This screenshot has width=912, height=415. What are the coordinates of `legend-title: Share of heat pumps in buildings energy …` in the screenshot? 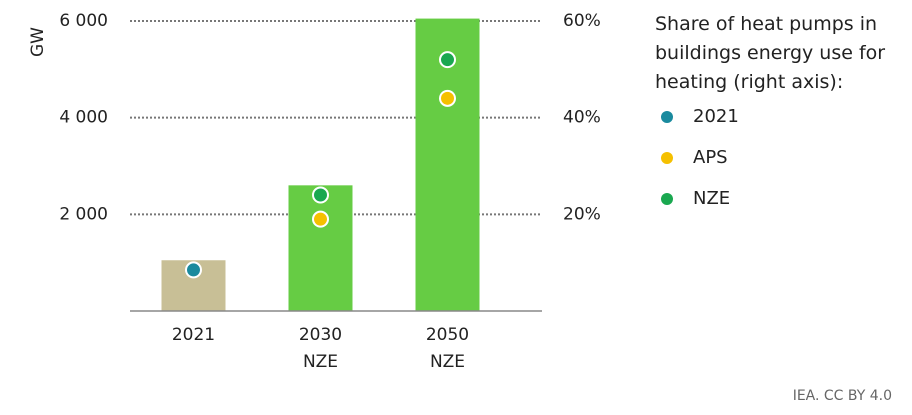 It's located at (770, 53).